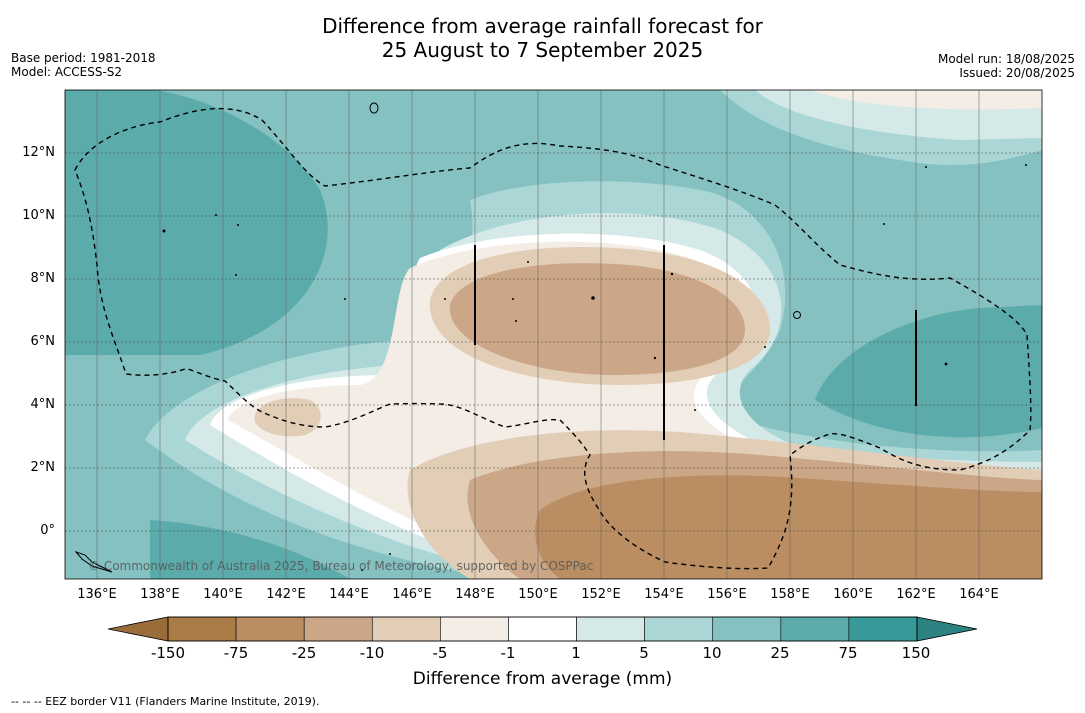 This screenshot has height=713, width=1085. I want to click on lon-label: 158°E, so click(790, 594).